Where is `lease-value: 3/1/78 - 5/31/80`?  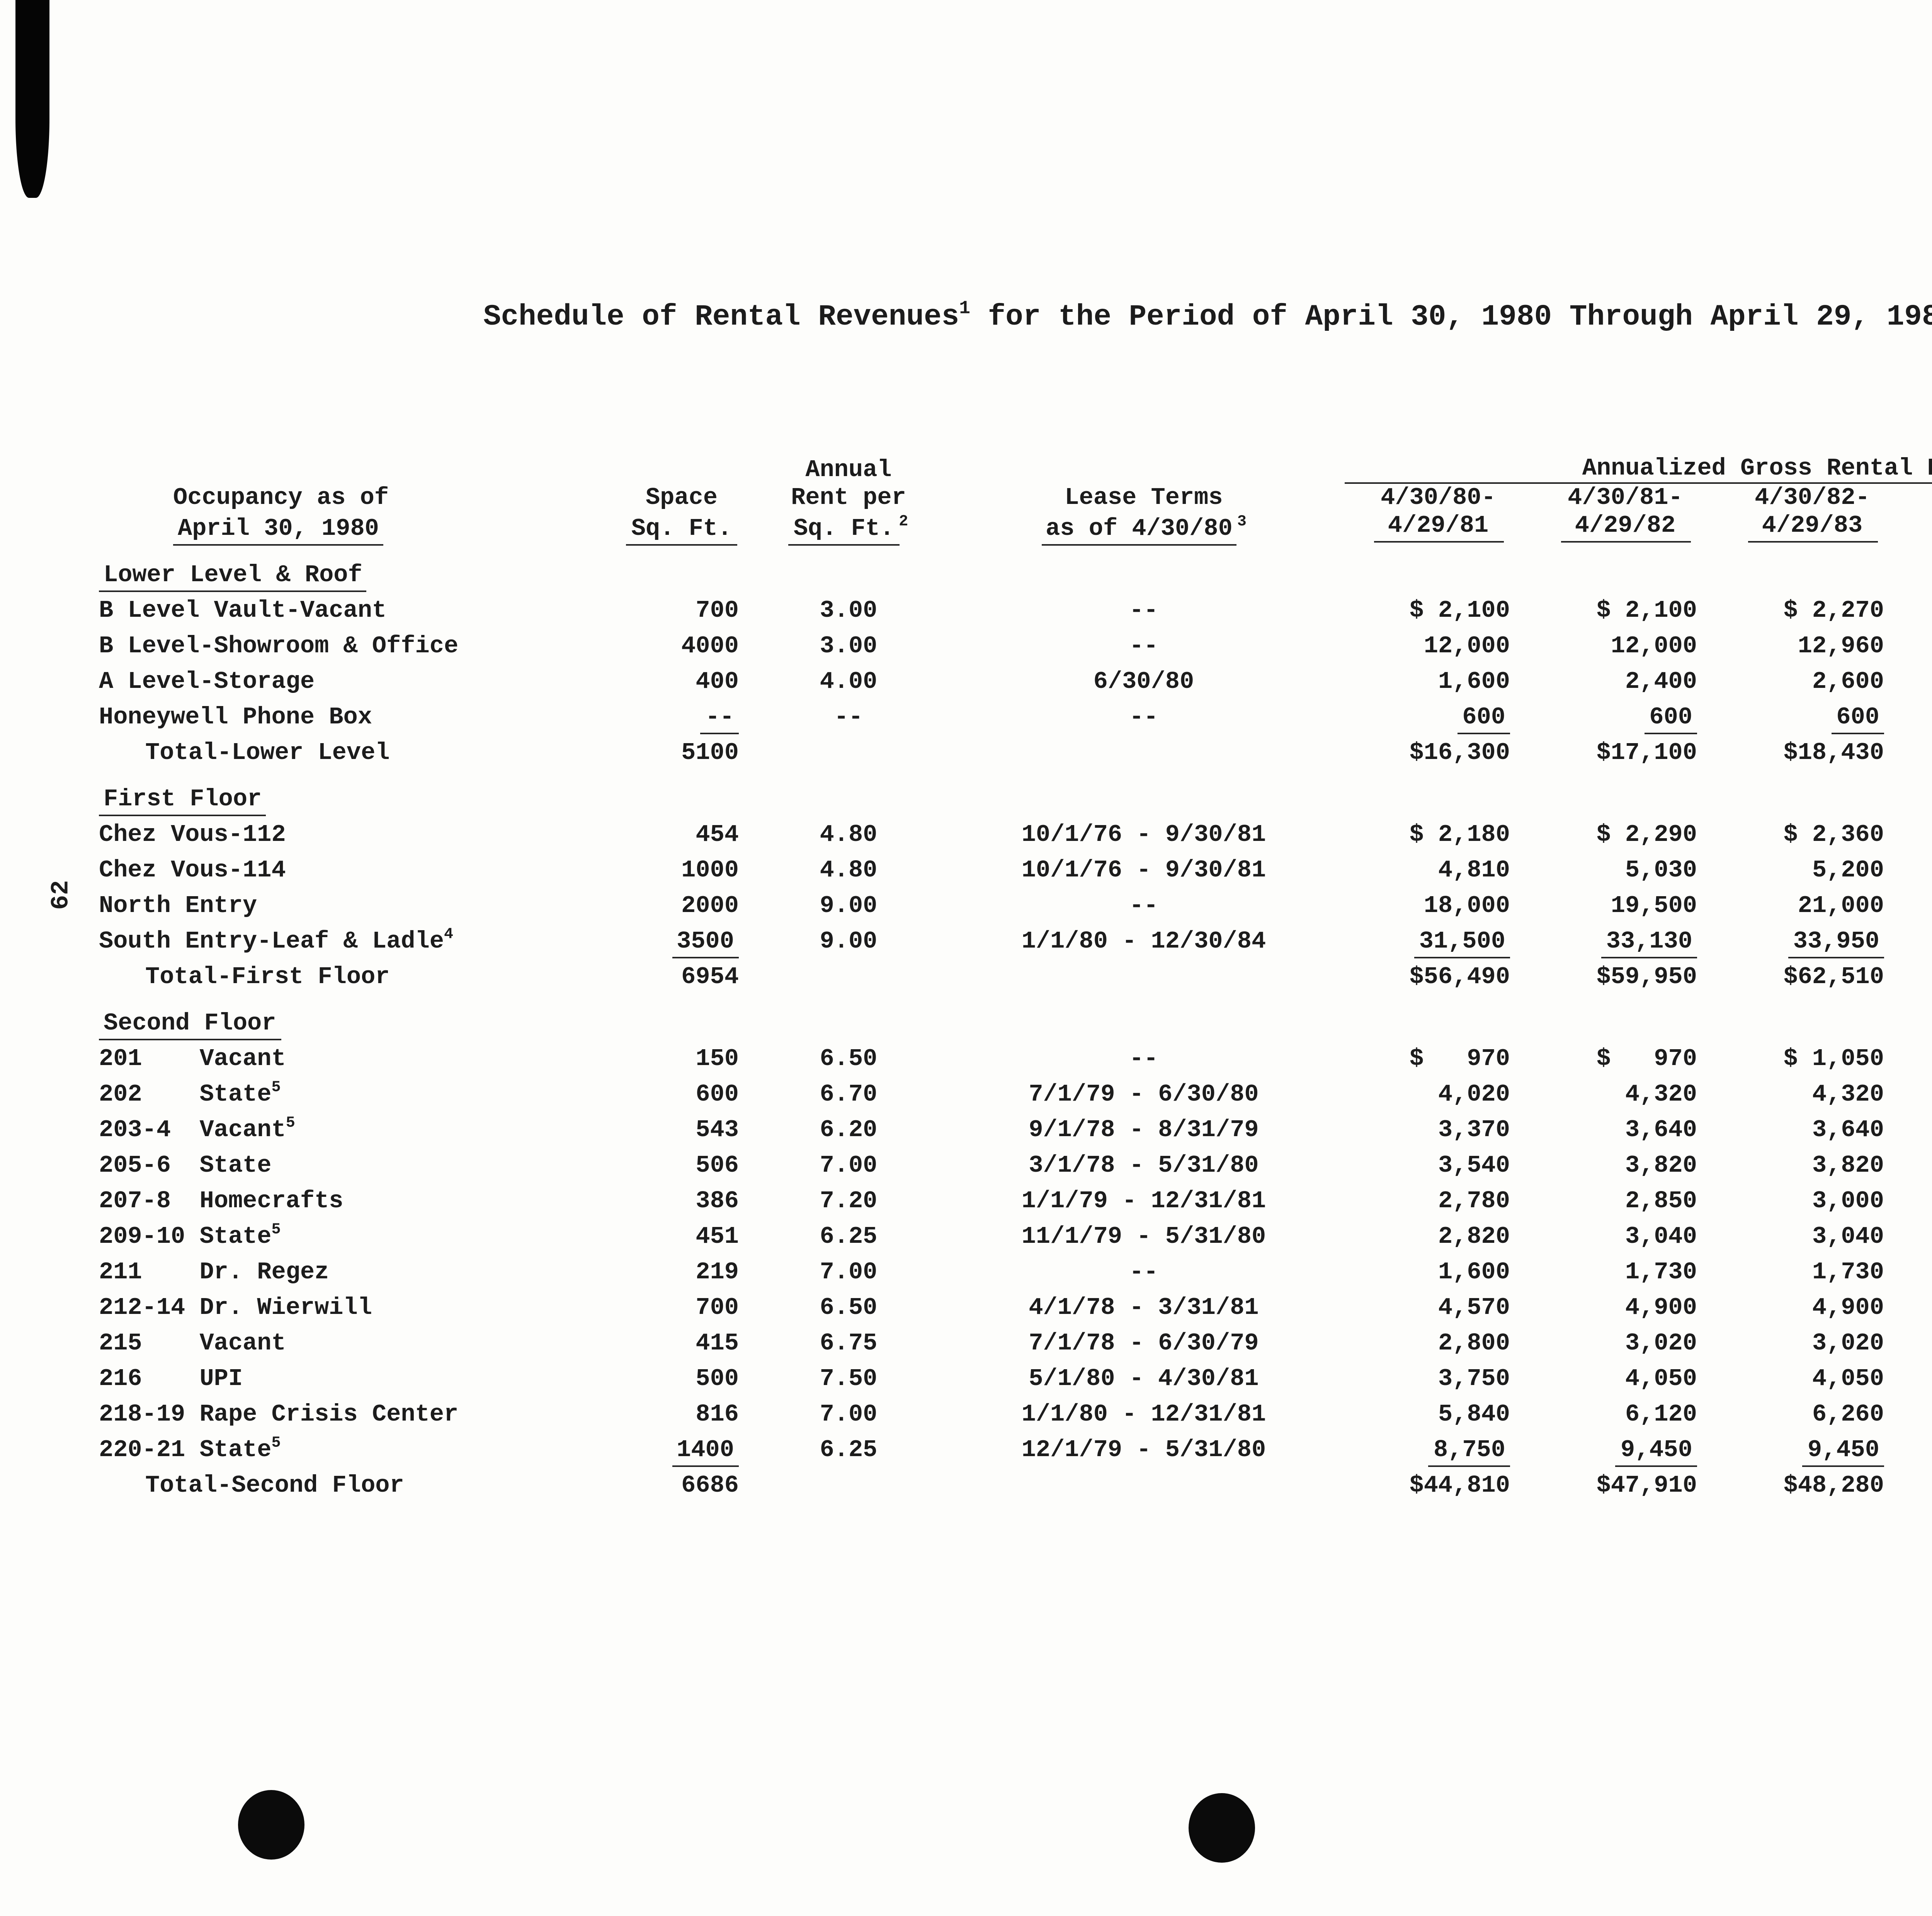
lease-value: 3/1/78 - 5/31/80 is located at coordinates (1144, 1165).